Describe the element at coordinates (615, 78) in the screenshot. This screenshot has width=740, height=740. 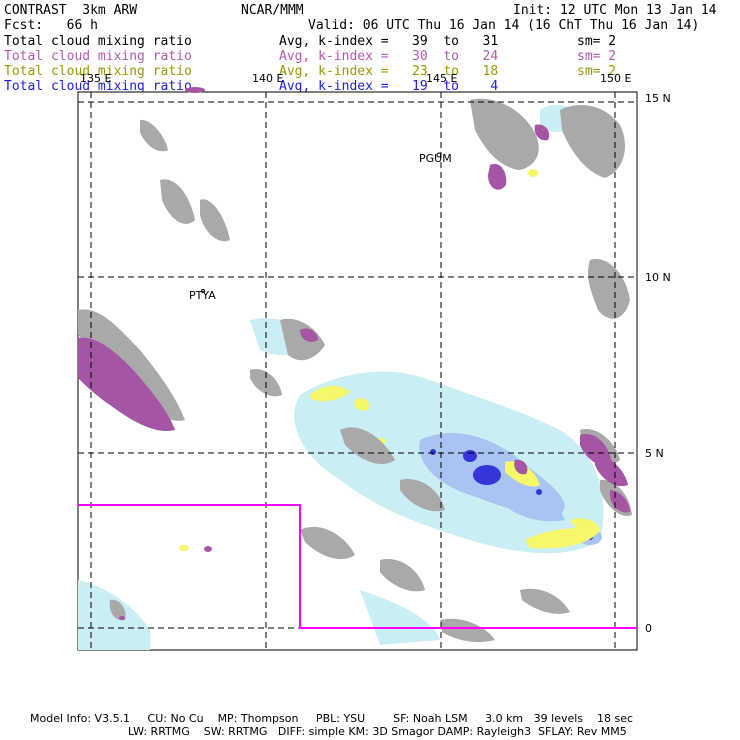
I see `lon-label-150: 150 E` at that location.